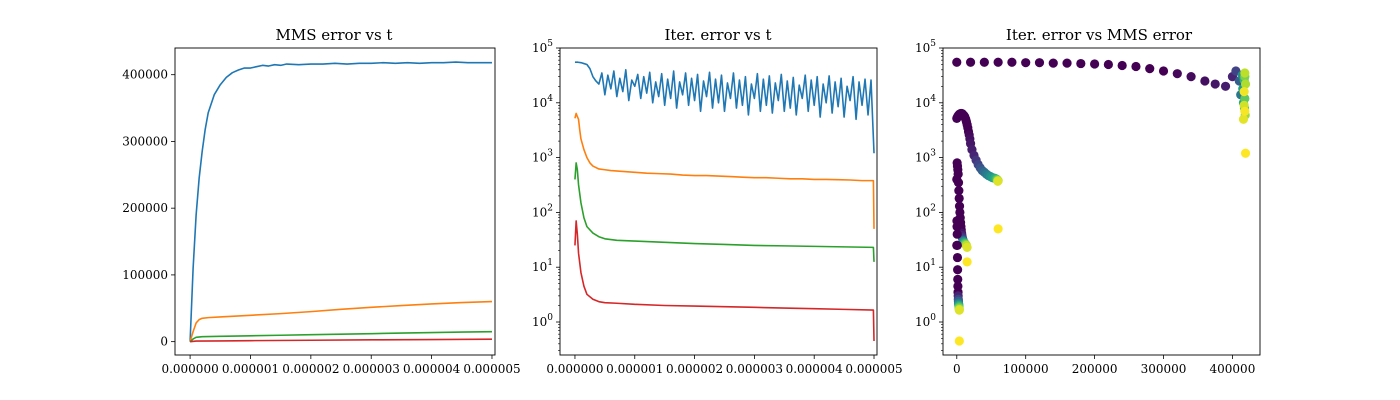  Describe the element at coordinates (145, 208) in the screenshot. I see `y-tick-label: 200000` at that location.